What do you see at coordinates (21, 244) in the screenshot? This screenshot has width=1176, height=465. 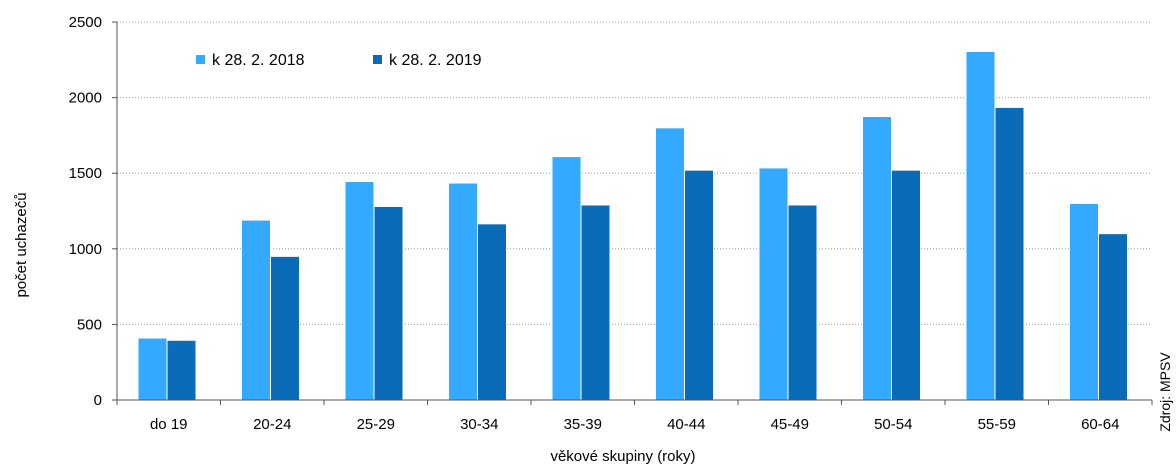 I see `y-axis-title: počet uchazečů` at bounding box center [21, 244].